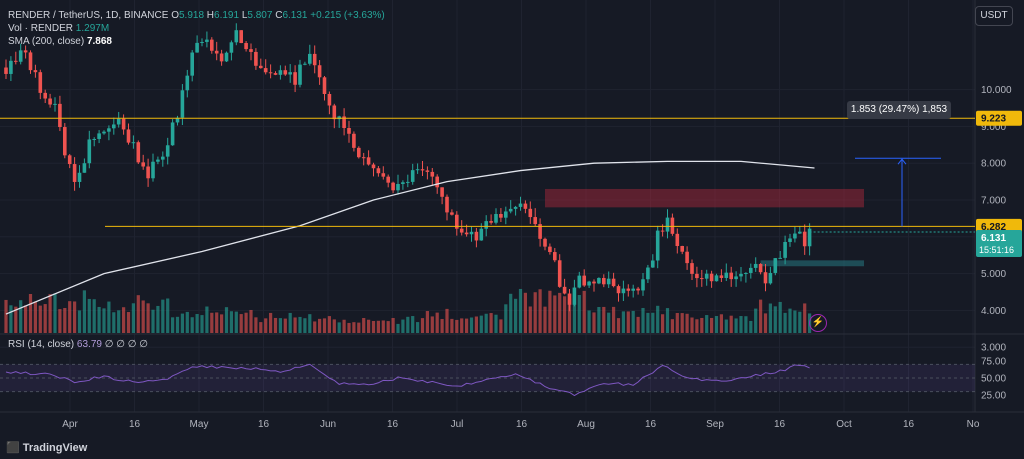  Describe the element at coordinates (994, 16) in the screenshot. I see `currency-button: USDT` at that location.